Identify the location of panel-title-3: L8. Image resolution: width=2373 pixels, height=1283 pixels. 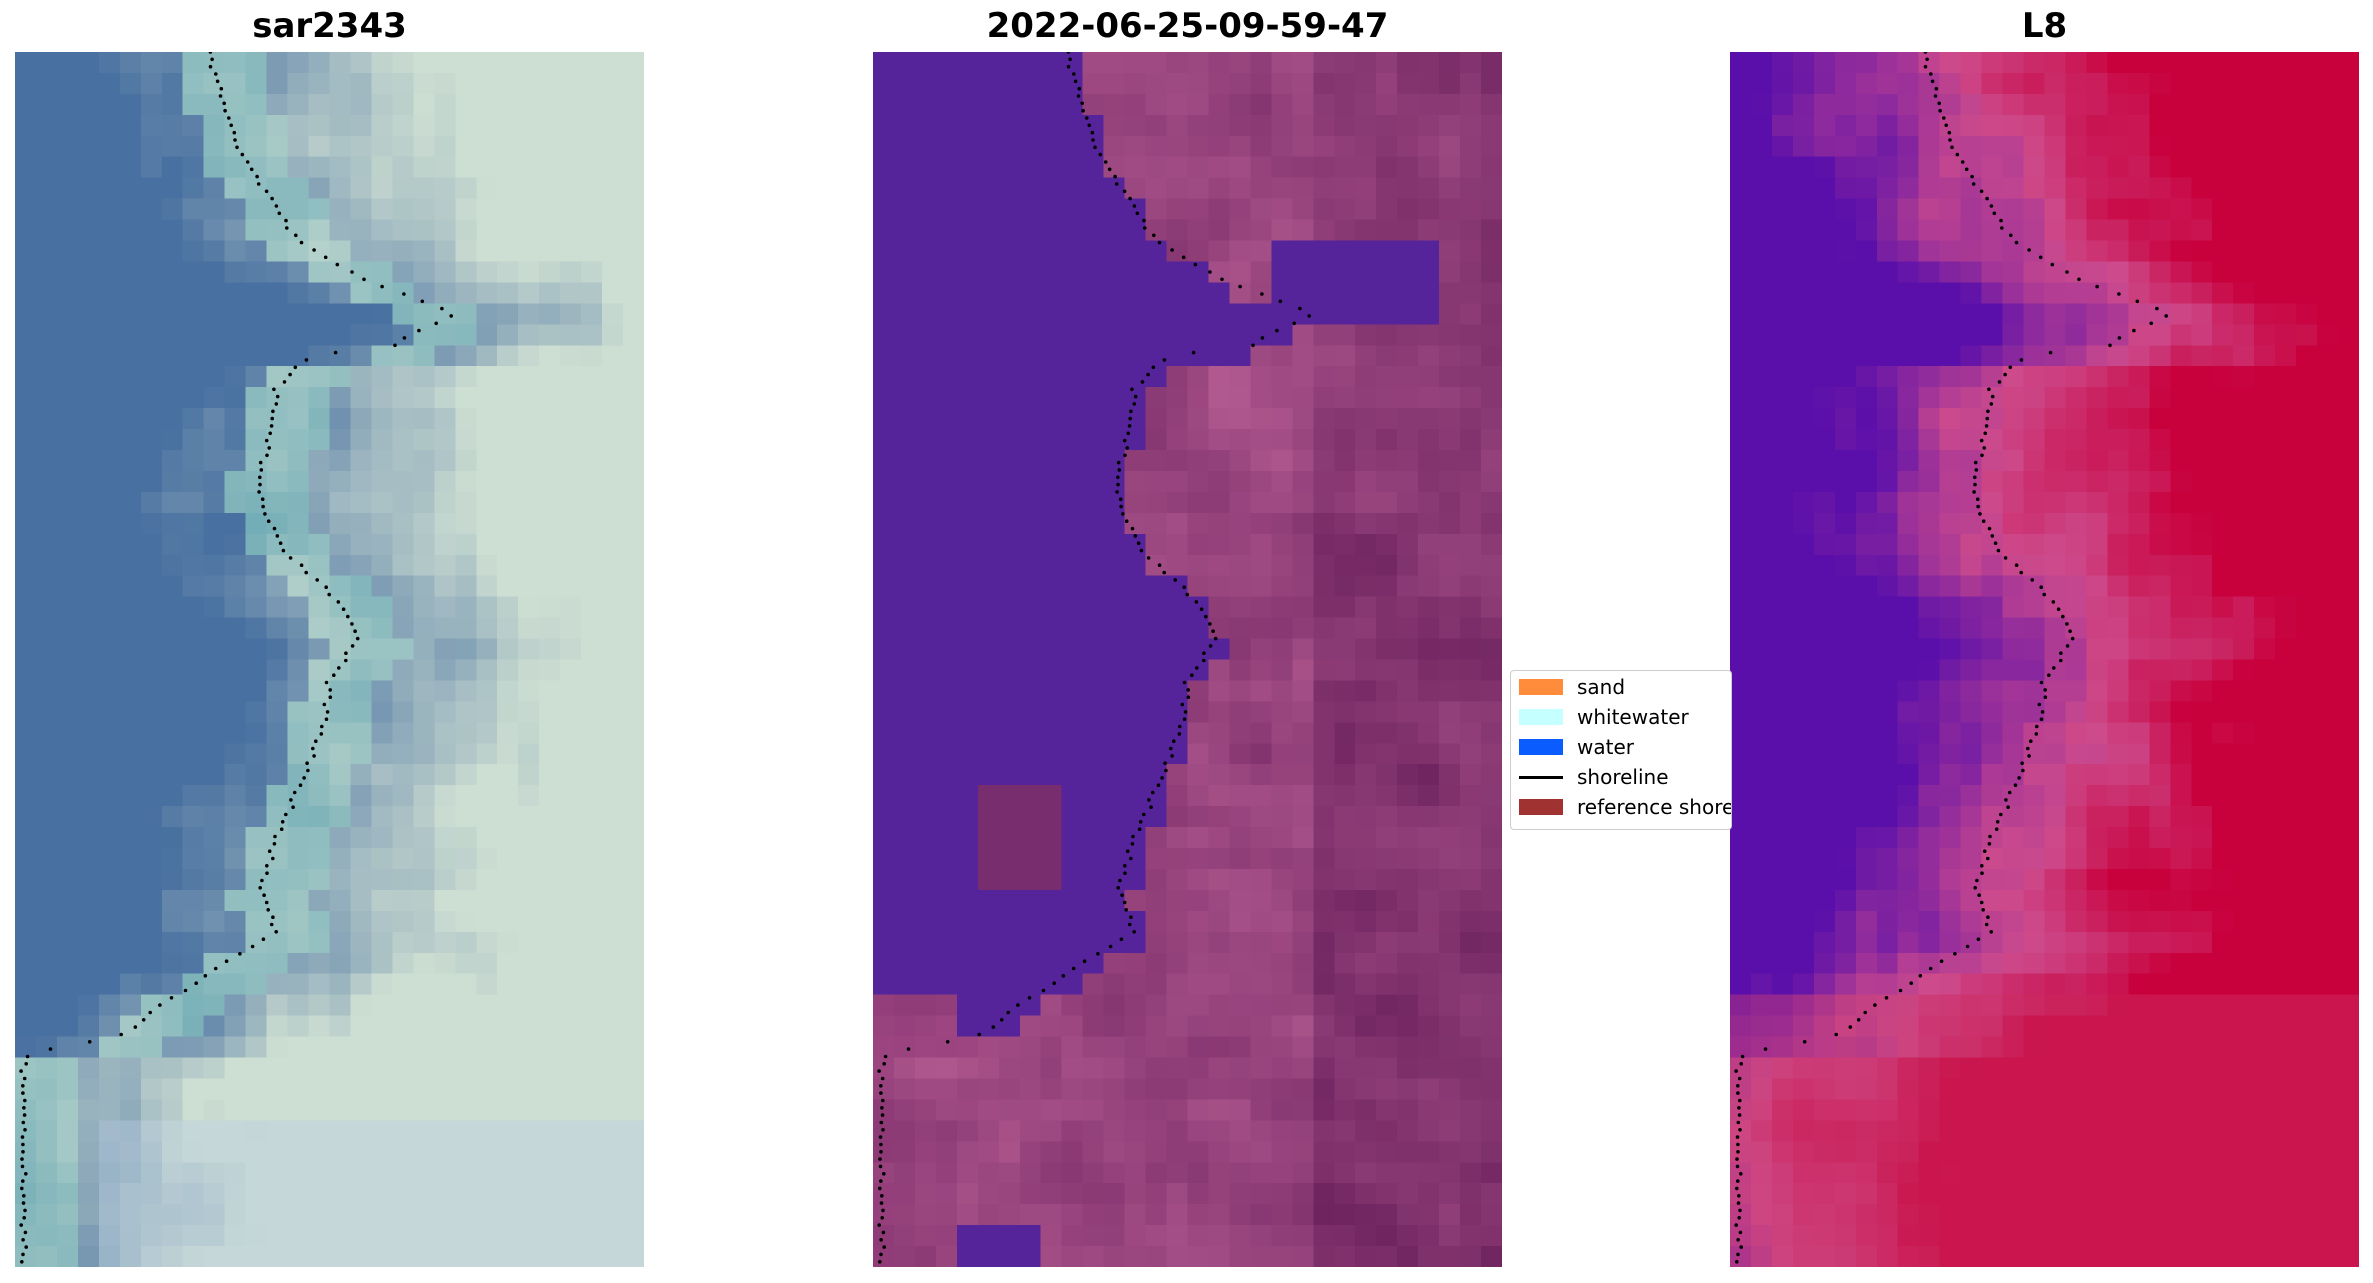
(2044, 26).